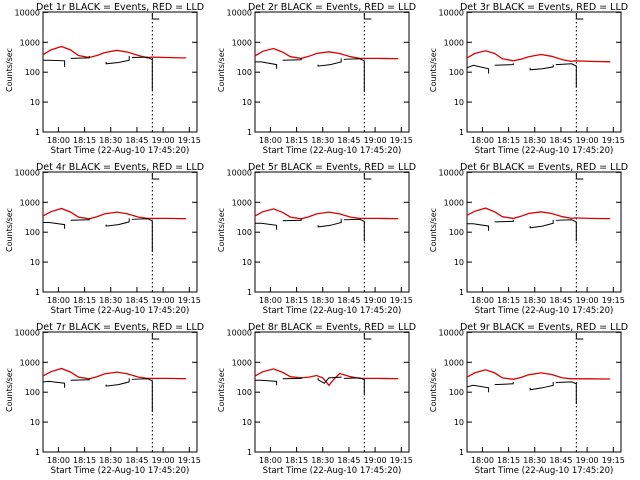  Describe the element at coordinates (544, 7) in the screenshot. I see `panel-title: Det 3r BLACK = Events, RED = LLD` at that location.